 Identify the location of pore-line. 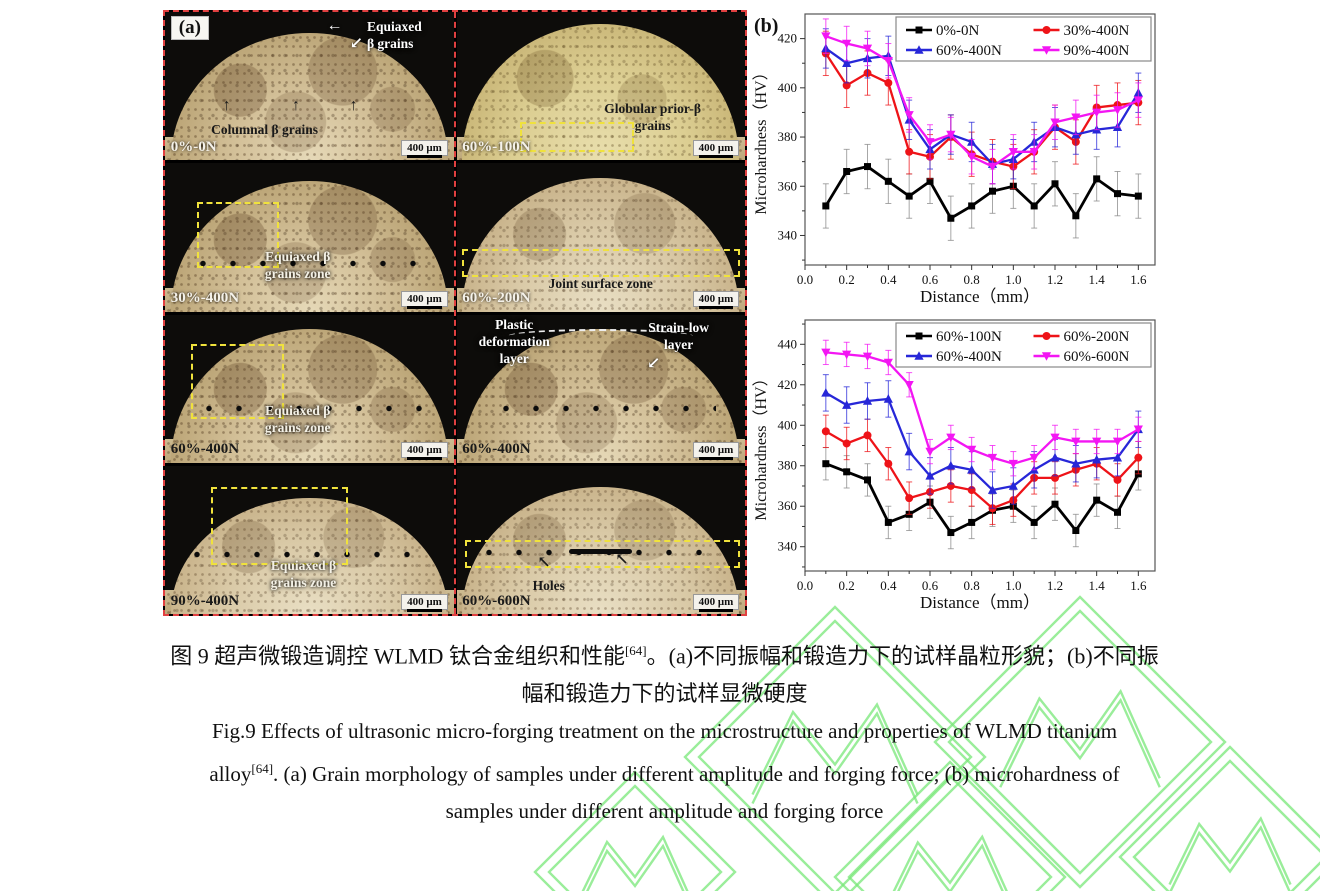
(309, 554).